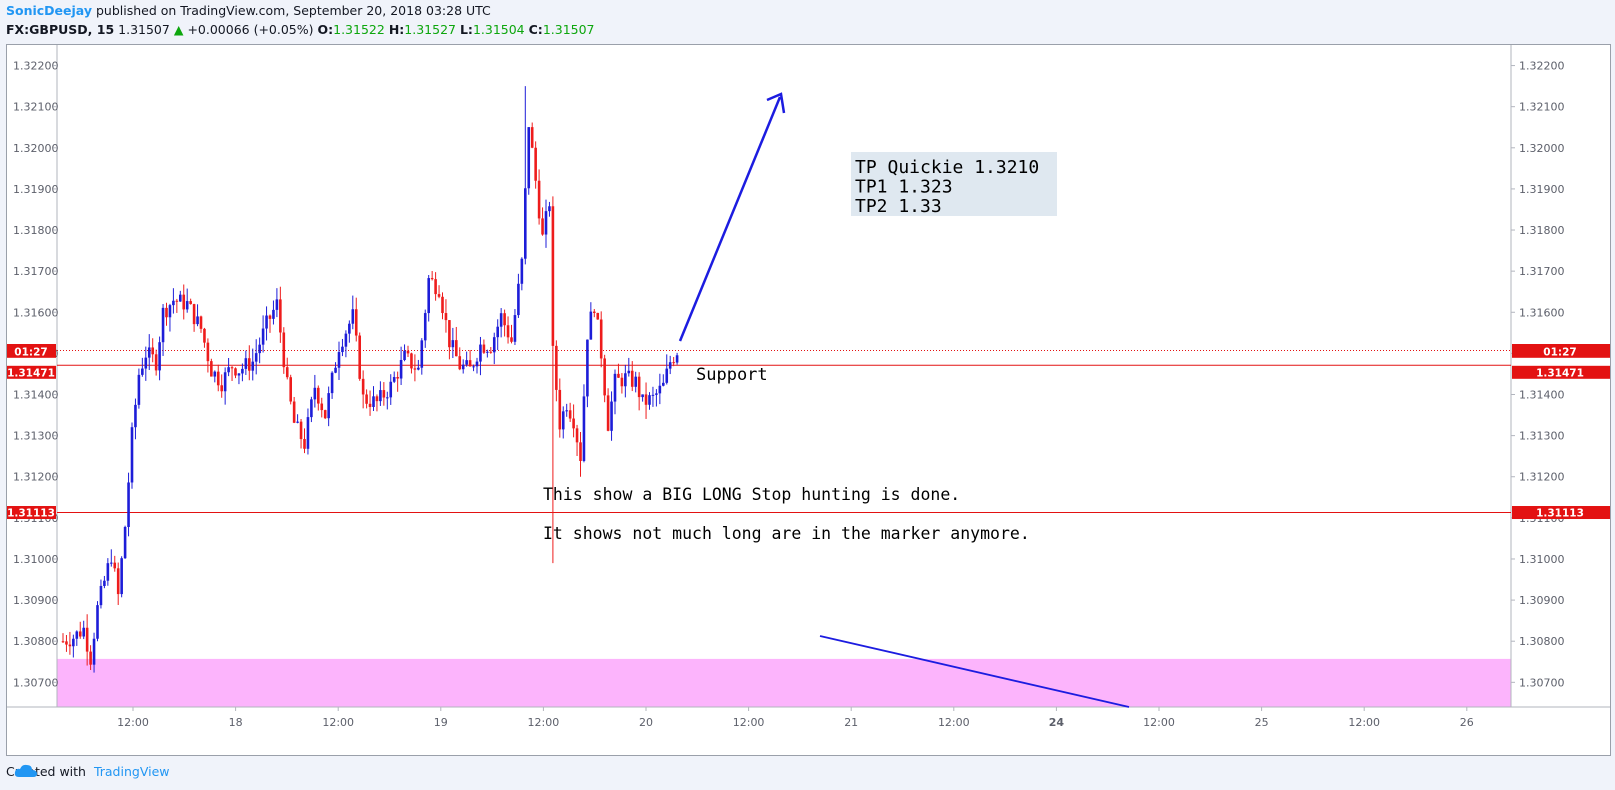 The width and height of the screenshot is (1615, 790). Describe the element at coordinates (430, 29) in the screenshot. I see `high-value: 1.31527` at that location.